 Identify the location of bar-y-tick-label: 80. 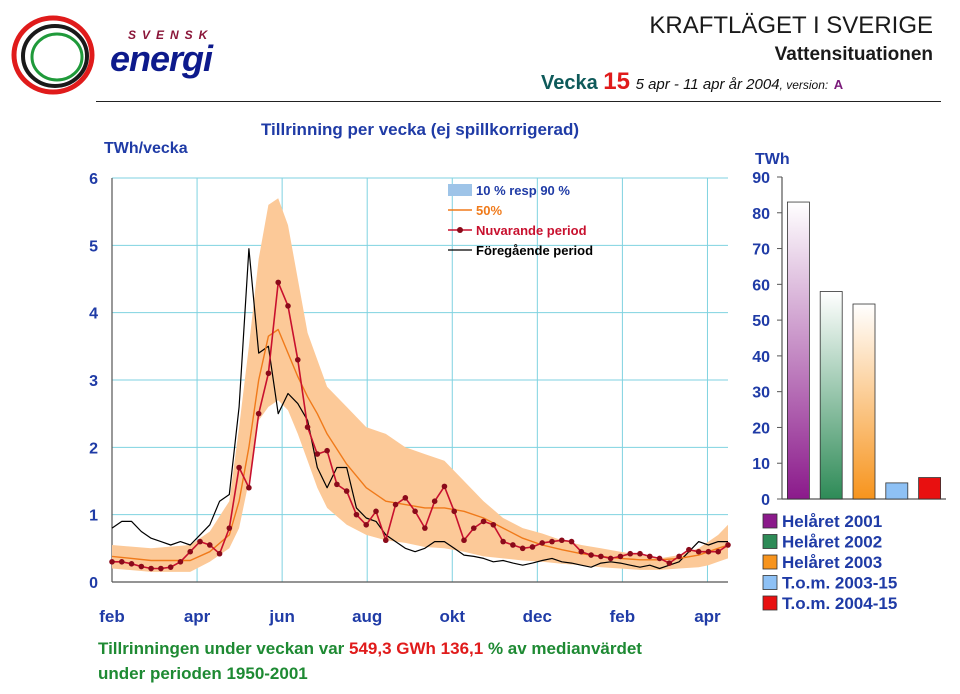
(761, 214).